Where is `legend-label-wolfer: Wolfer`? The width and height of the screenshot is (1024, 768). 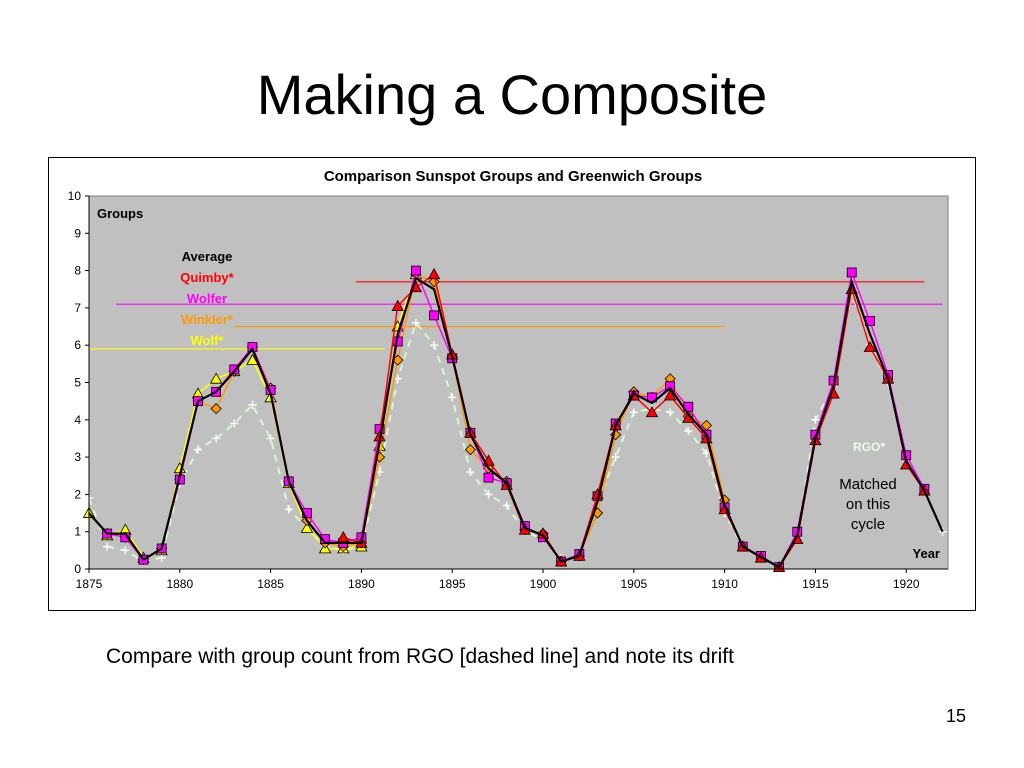
legend-label-wolfer: Wolfer is located at coordinates (207, 298).